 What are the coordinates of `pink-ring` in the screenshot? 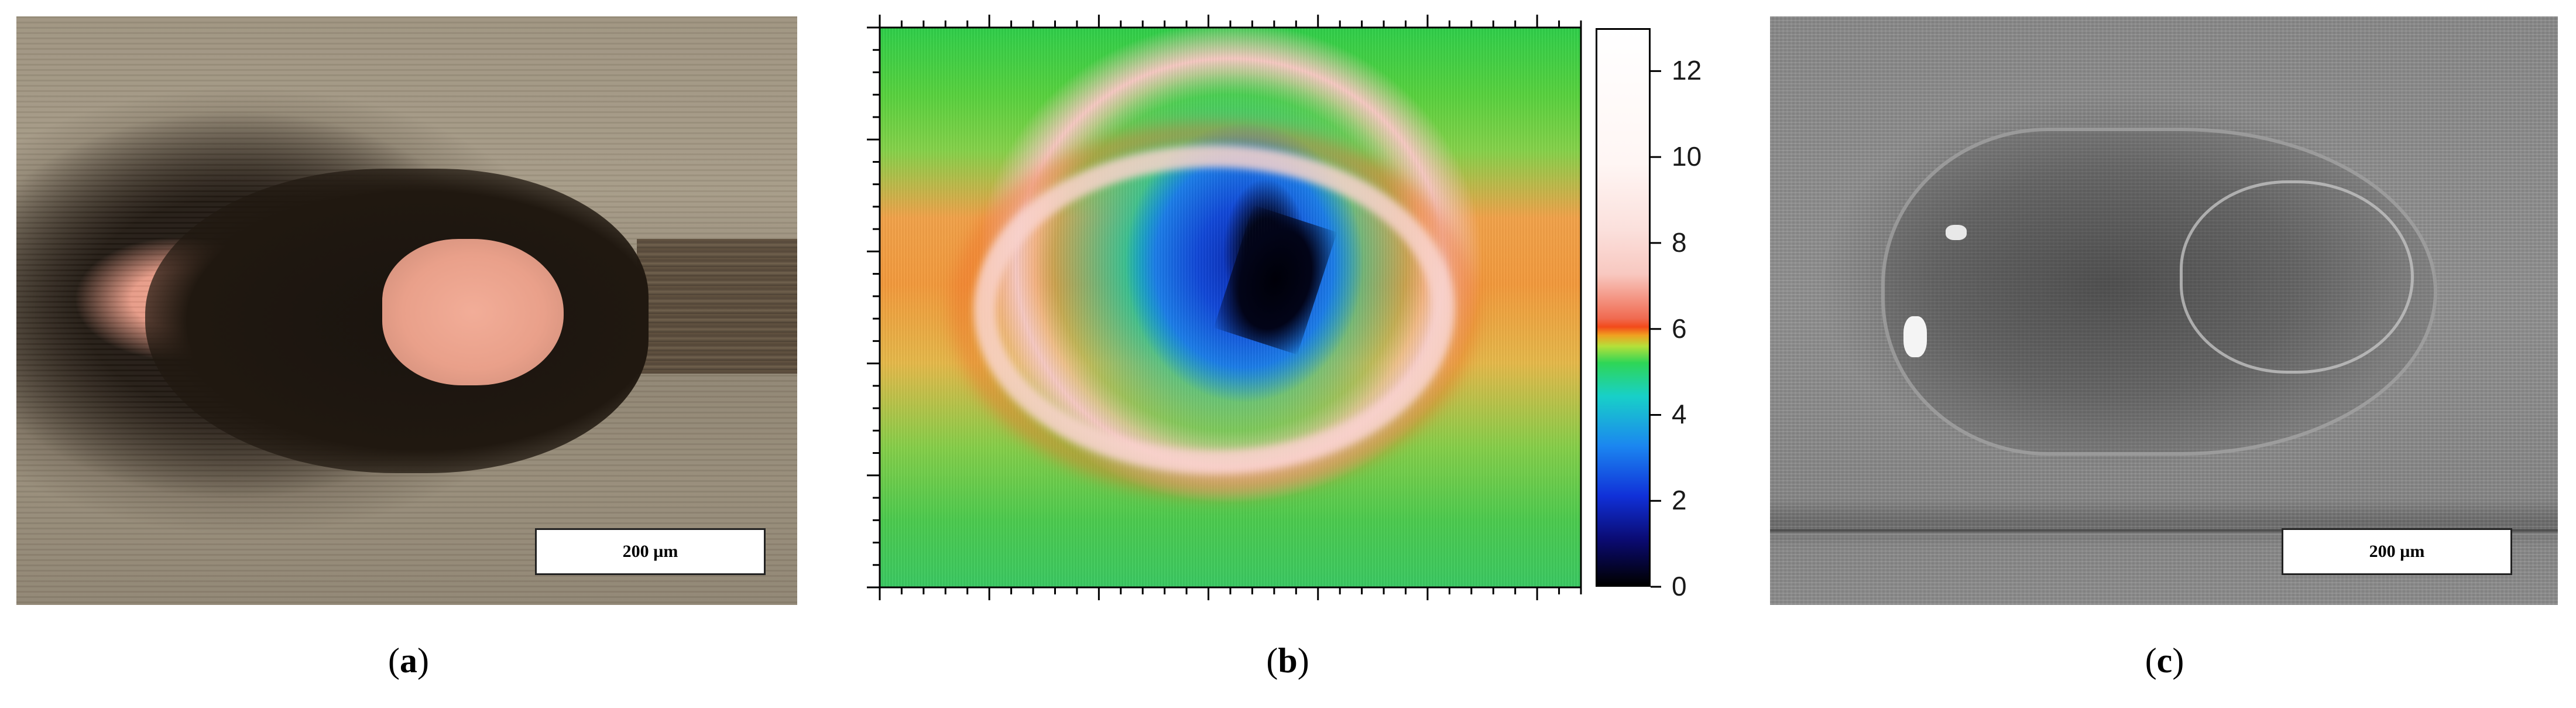 It's located at (1214, 309).